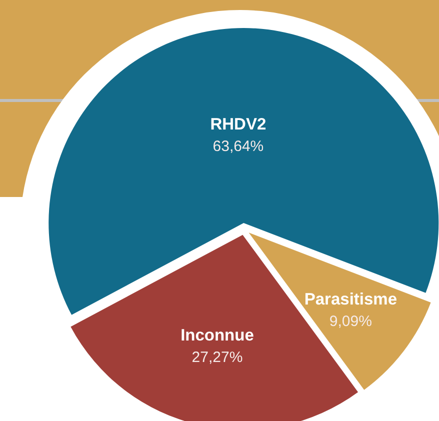 The height and width of the screenshot is (421, 439). I want to click on data-label: 9,09%, so click(350, 321).